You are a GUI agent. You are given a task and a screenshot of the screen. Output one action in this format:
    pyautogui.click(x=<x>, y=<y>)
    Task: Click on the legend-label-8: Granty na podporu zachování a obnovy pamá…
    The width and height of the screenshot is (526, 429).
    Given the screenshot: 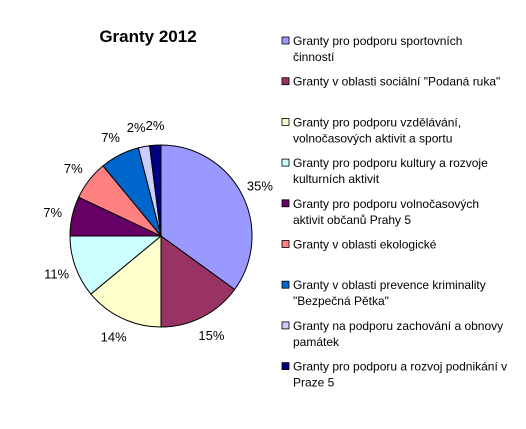 What is the action you would take?
    pyautogui.click(x=398, y=334)
    